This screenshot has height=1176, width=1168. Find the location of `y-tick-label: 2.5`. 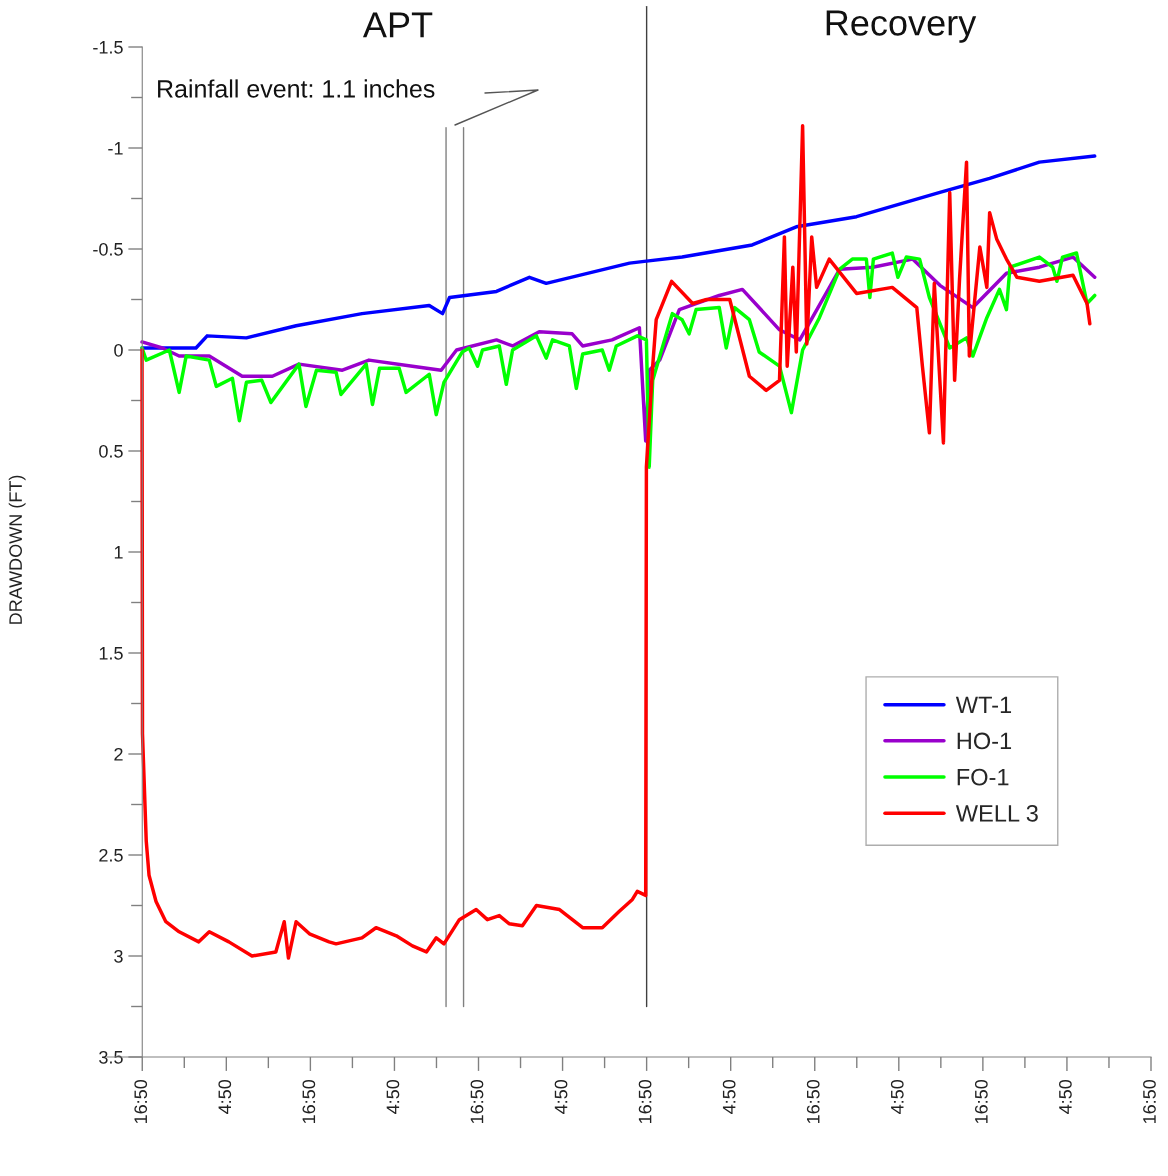

y-tick-label: 2.5 is located at coordinates (111, 855).